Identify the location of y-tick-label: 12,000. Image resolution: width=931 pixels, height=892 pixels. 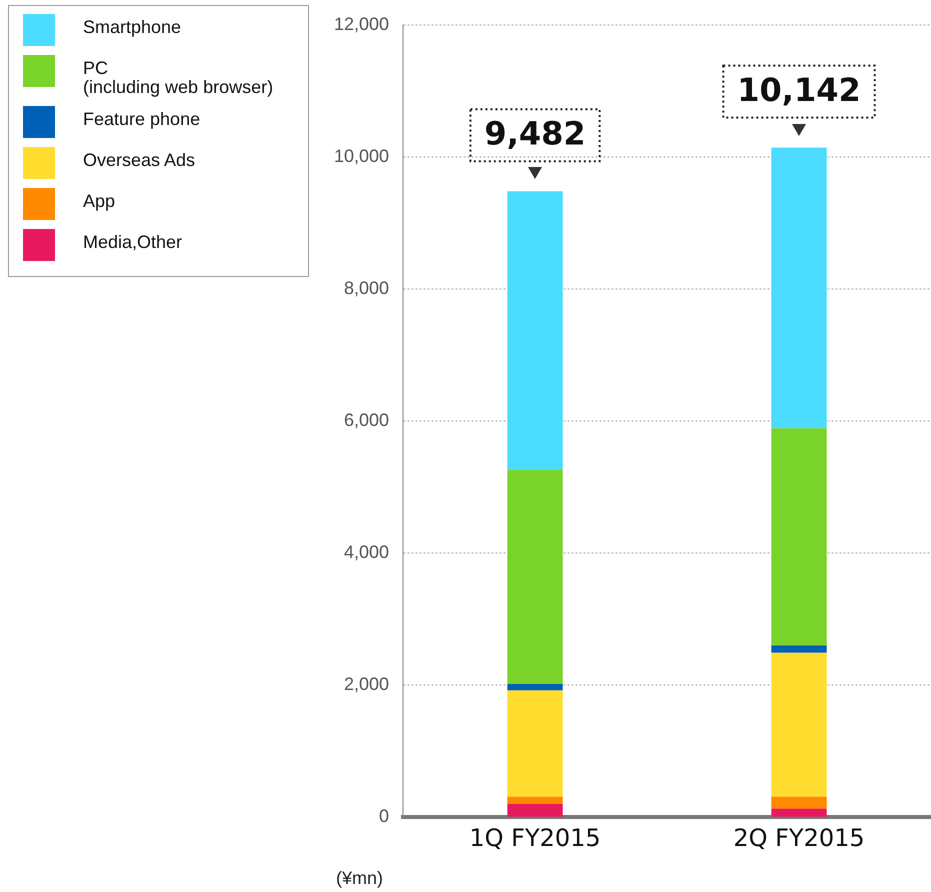
(362, 24).